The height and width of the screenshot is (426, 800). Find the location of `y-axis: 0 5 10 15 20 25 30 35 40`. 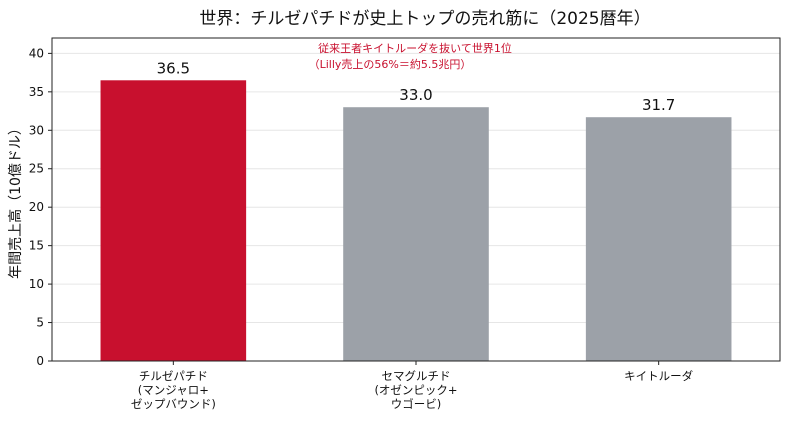

y-axis: 0 5 10 15 20 25 30 35 40 is located at coordinates (40, 207).